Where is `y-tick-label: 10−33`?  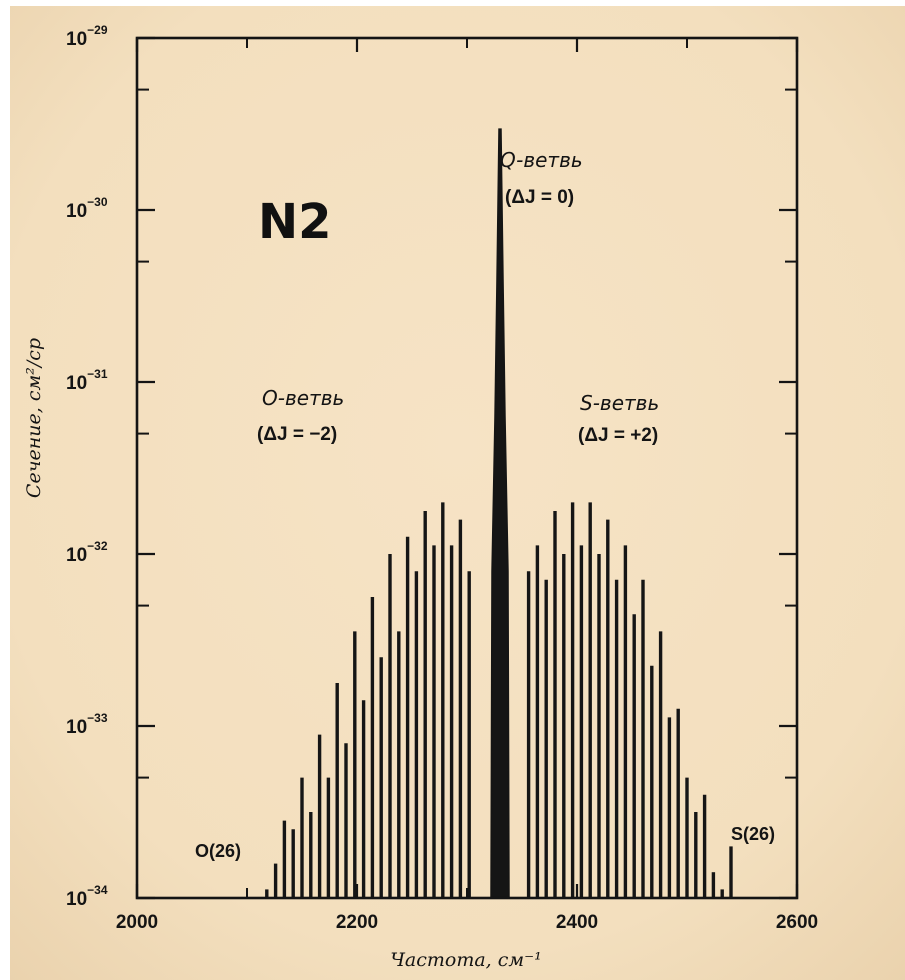
y-tick-label: 10−33 is located at coordinates (87, 724).